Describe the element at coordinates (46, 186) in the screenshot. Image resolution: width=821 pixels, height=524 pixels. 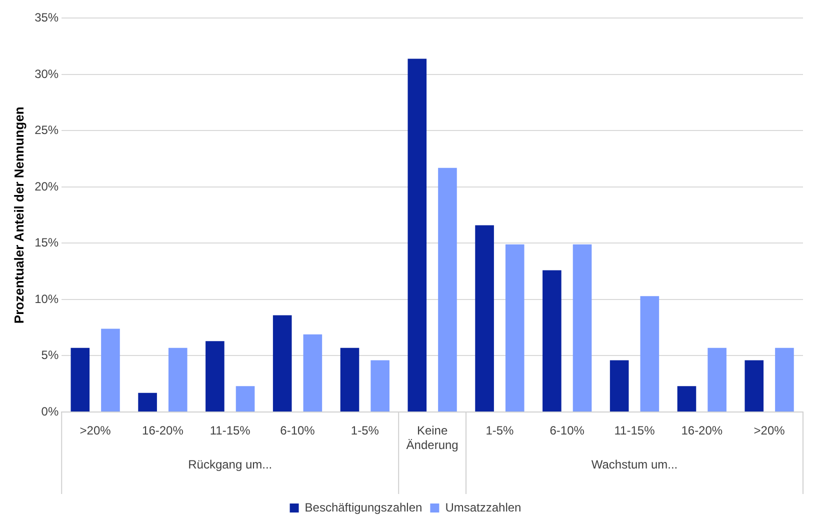
I see `y-tick-label: 20%` at that location.